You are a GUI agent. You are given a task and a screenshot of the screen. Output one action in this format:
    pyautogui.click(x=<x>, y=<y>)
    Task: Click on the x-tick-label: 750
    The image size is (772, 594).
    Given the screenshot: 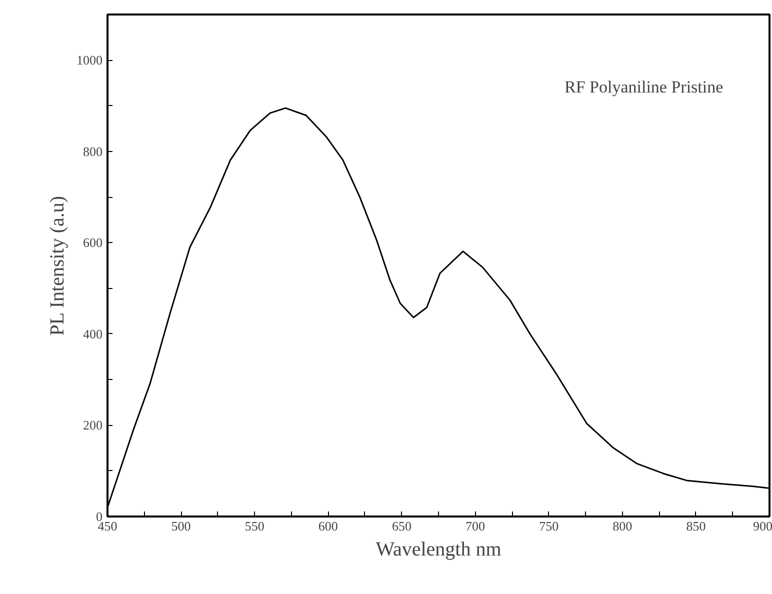 What is the action you would take?
    pyautogui.click(x=549, y=526)
    